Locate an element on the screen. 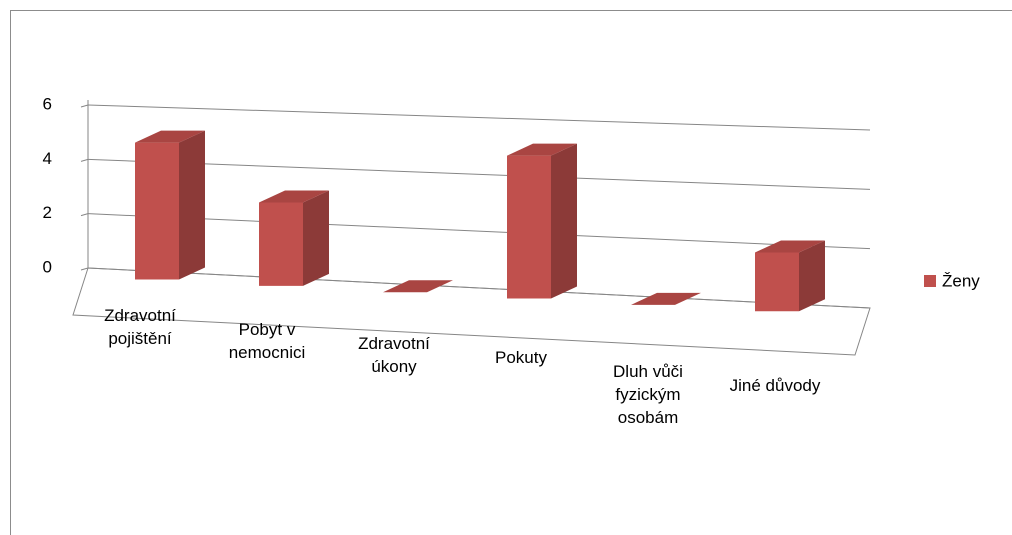 Image resolution: width=1012 pixels, height=535 pixels. x-tick-label: Zdravotní pojištění is located at coordinates (140, 327).